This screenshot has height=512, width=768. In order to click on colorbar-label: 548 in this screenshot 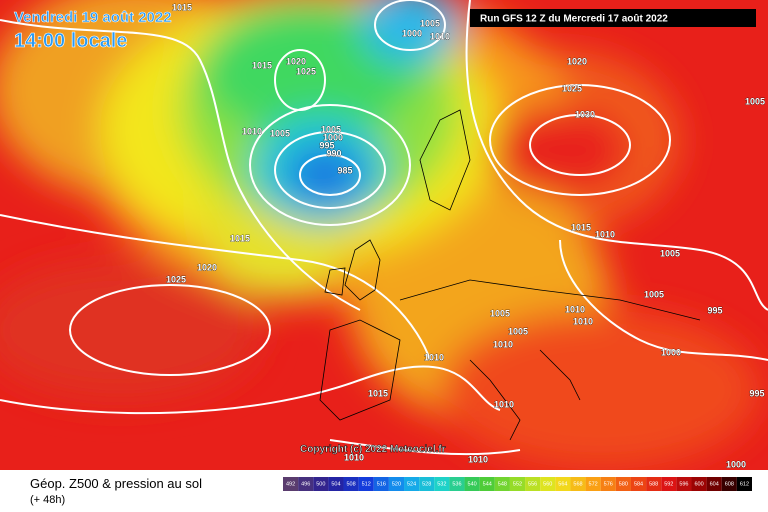, I will do `click(502, 484)`.